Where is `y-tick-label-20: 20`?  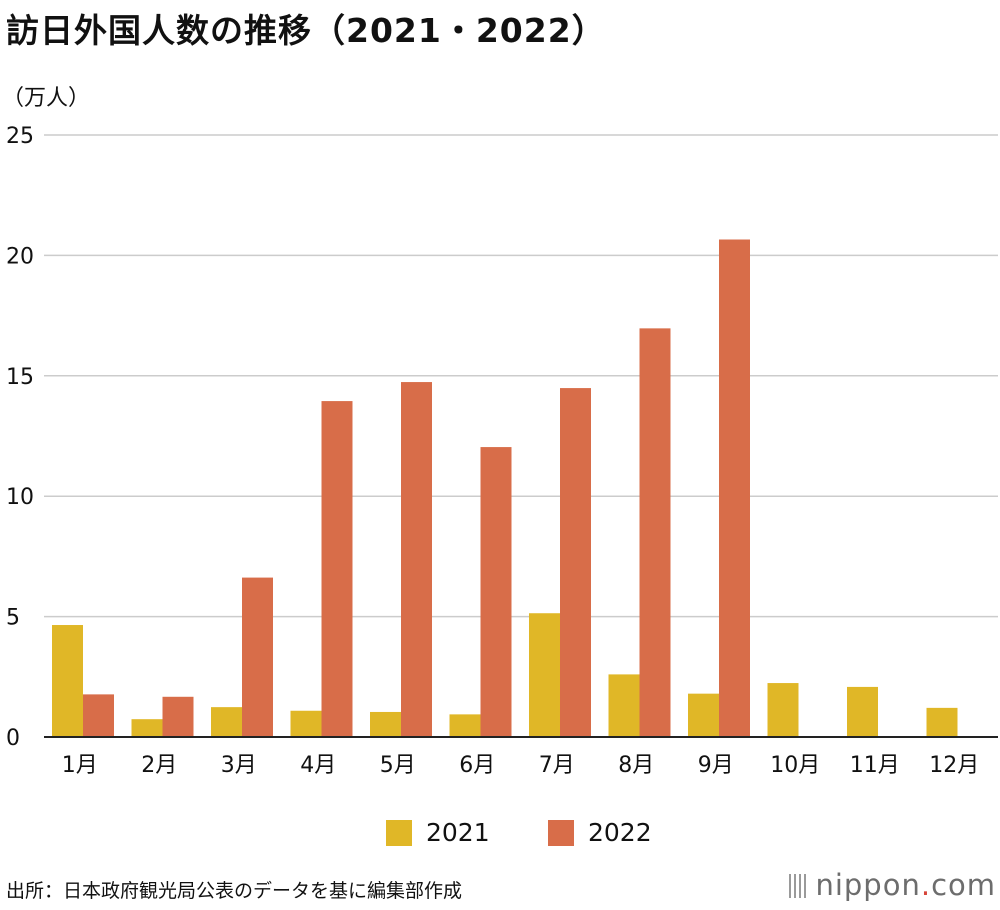 y-tick-label-20: 20 is located at coordinates (20, 256).